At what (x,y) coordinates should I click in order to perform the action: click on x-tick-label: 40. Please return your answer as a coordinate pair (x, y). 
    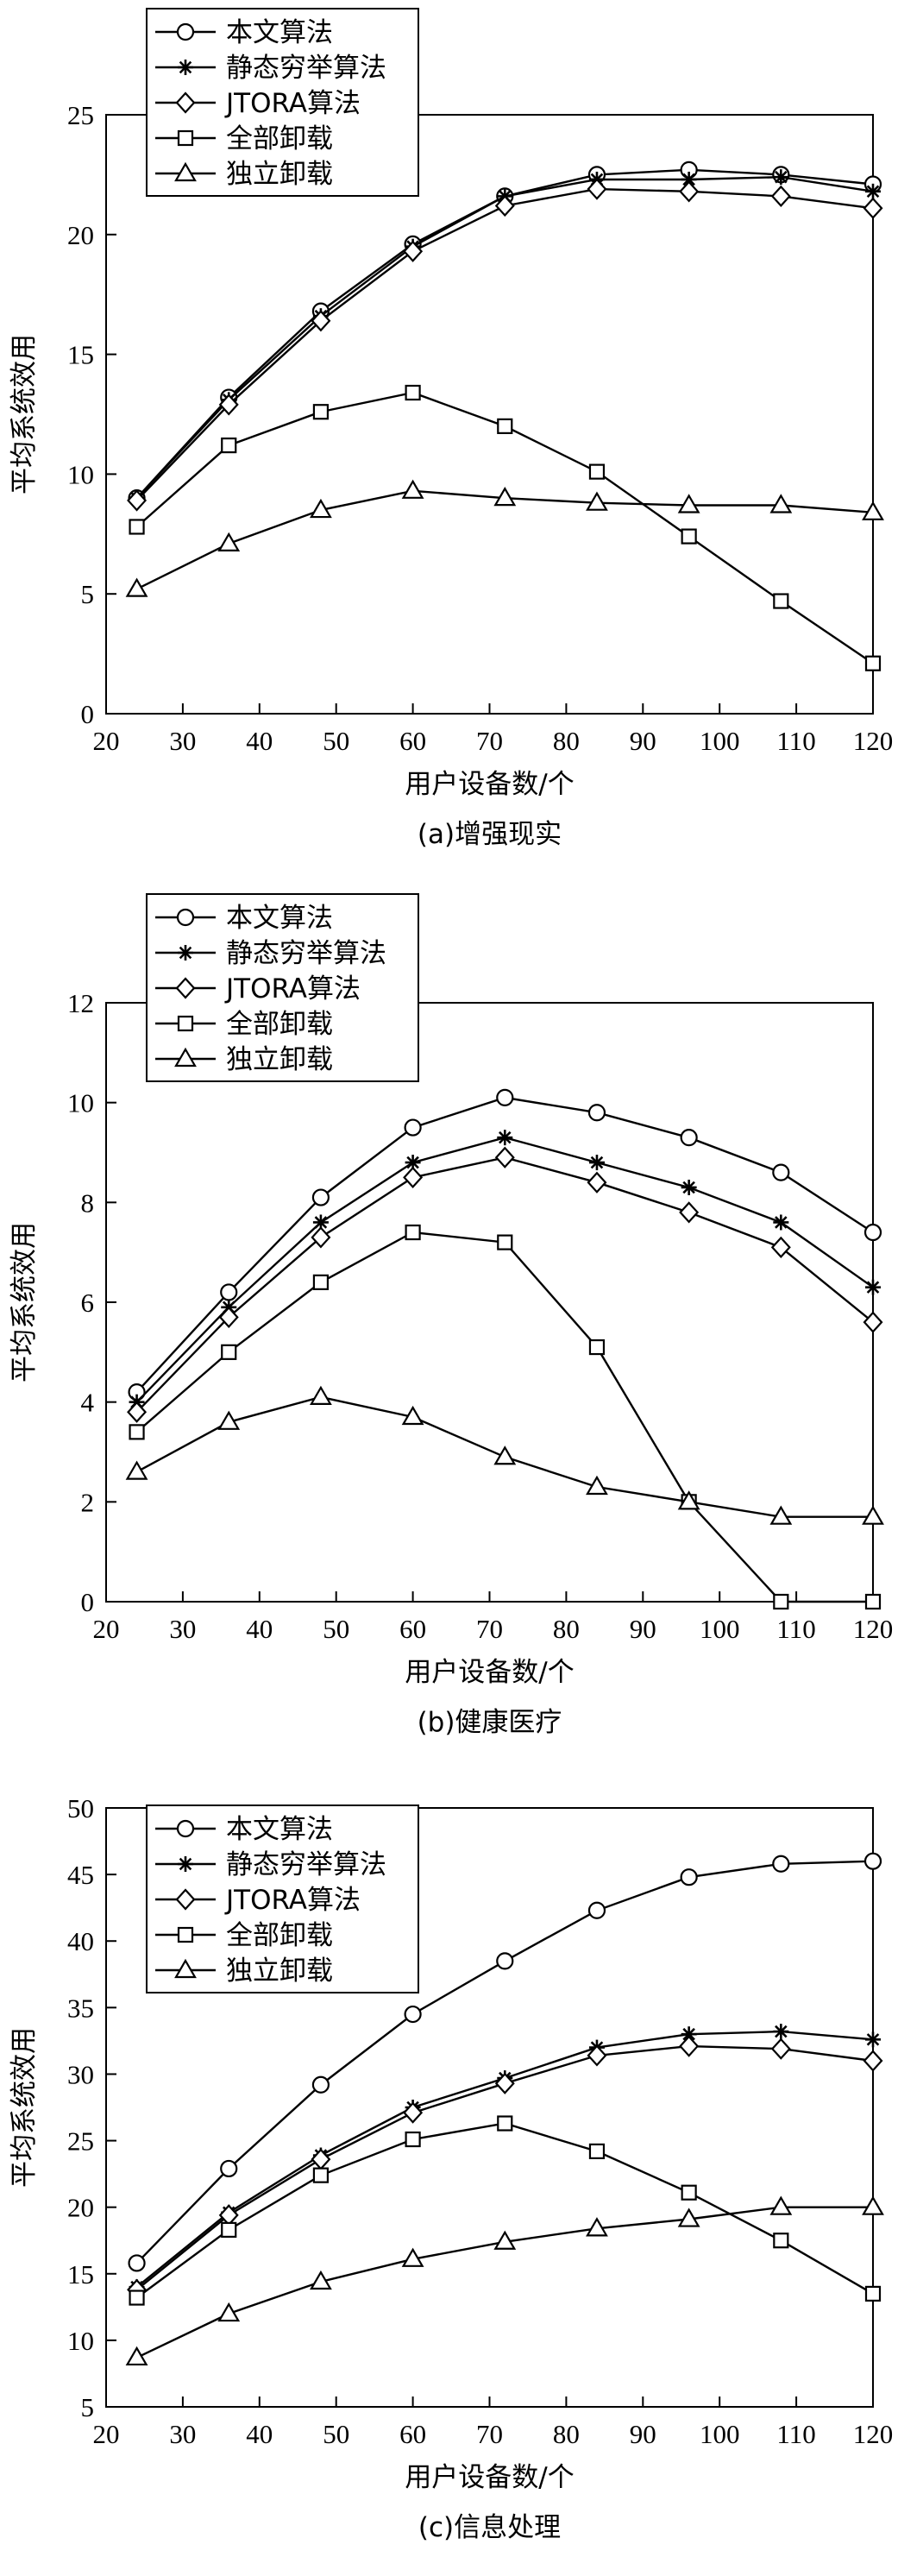
    Looking at the image, I should click on (259, 1629).